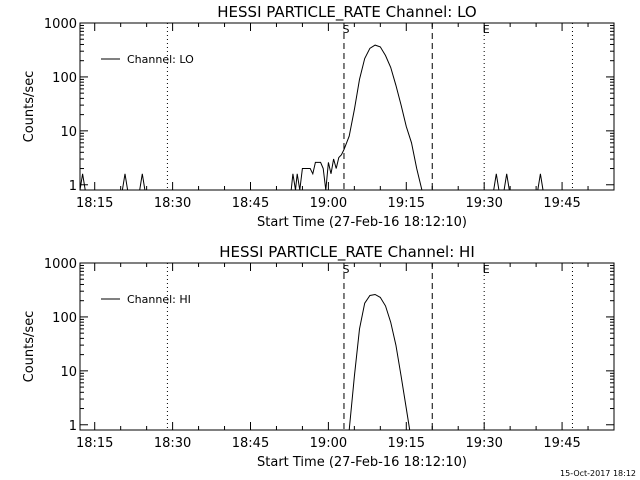  What do you see at coordinates (346, 12) in the screenshot?
I see `chart-title: HESSI PARTICLE_RATE Channel: LO` at bounding box center [346, 12].